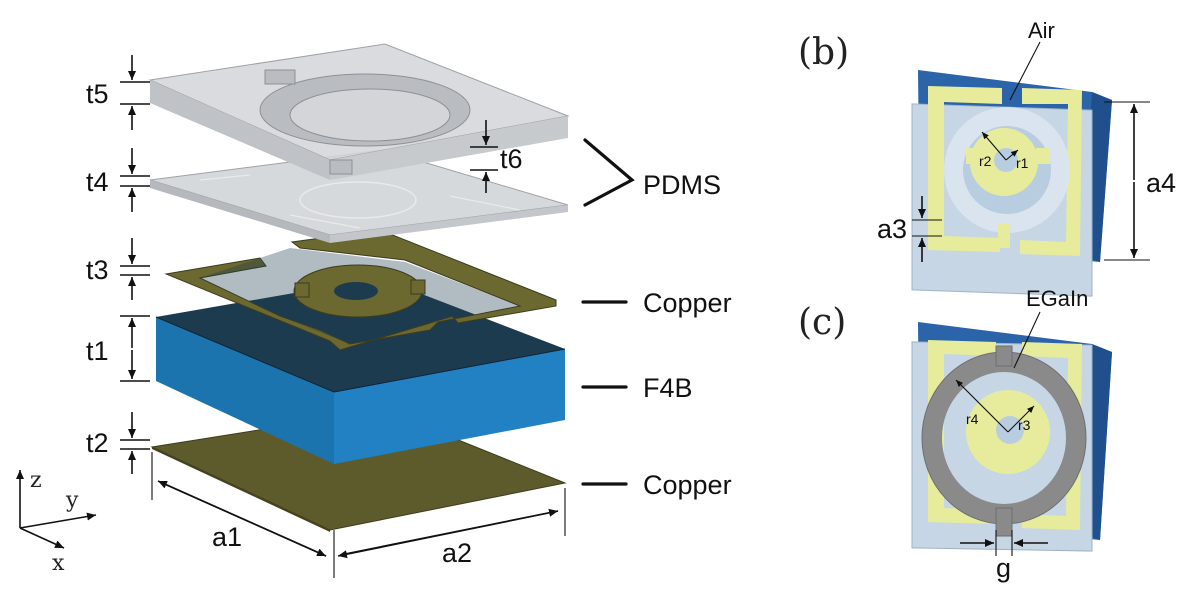 The width and height of the screenshot is (1199, 595). What do you see at coordinates (1161, 183) in the screenshot?
I see `label-a4: a4` at bounding box center [1161, 183].